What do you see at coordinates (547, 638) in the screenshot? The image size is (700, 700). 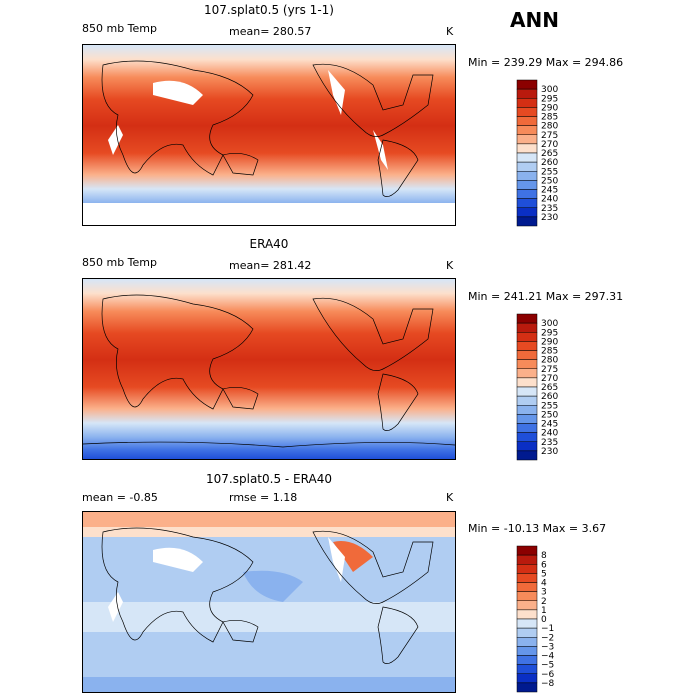 I see `colorbar-tick-label: −2` at bounding box center [547, 638].